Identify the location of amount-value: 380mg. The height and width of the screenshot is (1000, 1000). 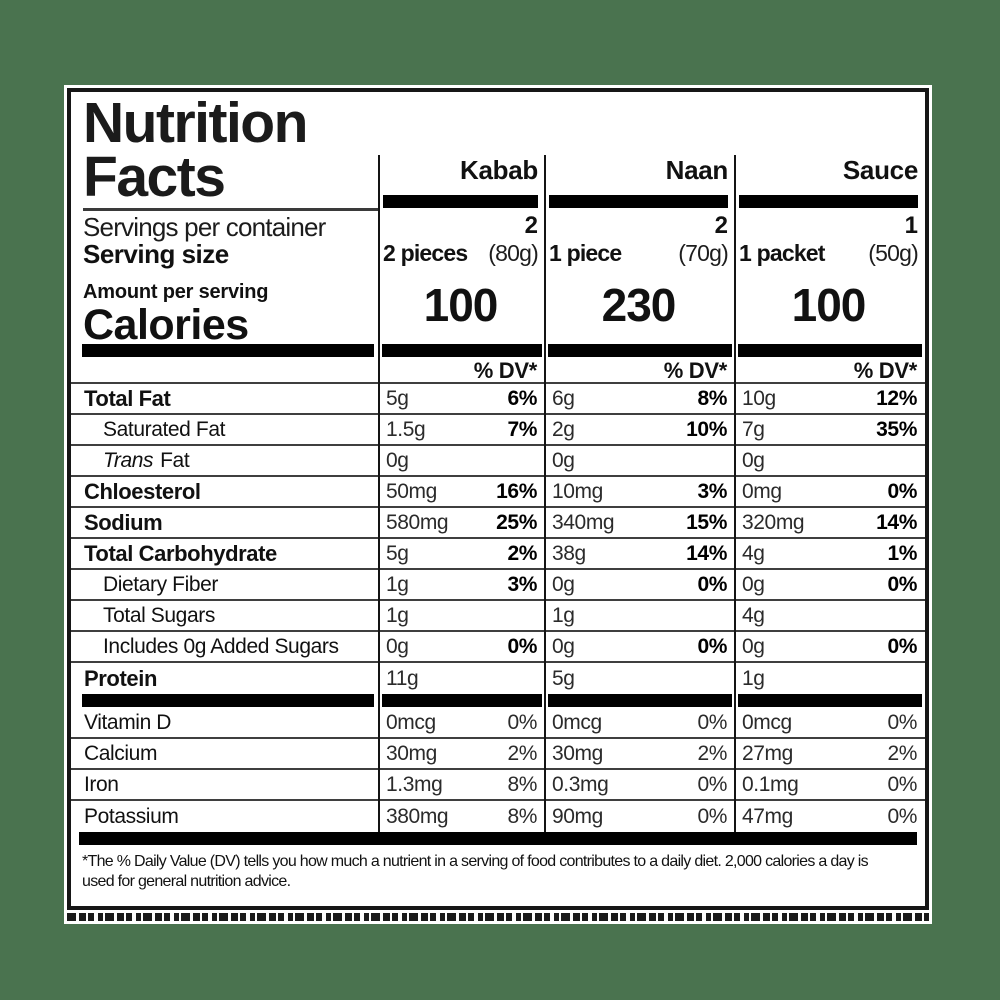
(417, 816).